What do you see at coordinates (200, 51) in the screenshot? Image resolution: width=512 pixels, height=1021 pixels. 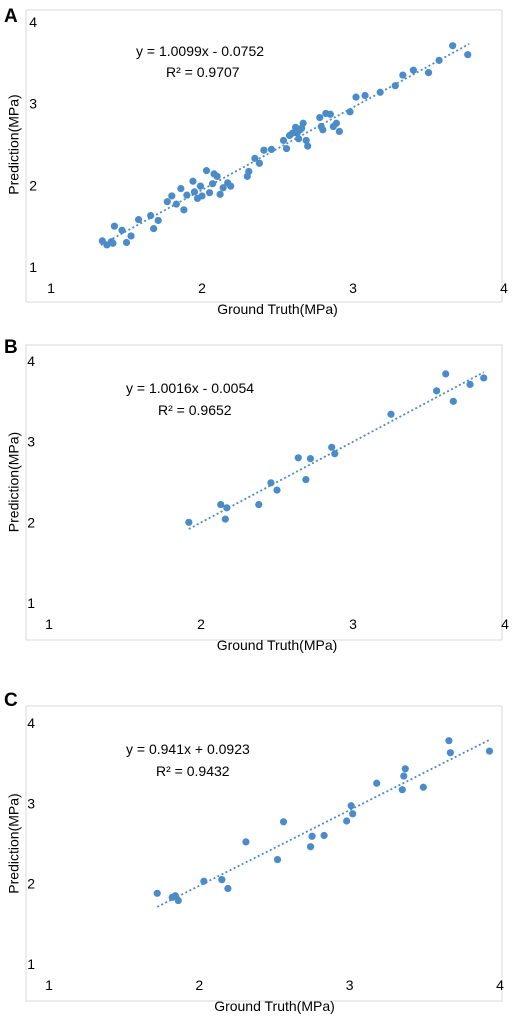 I see `trendline-equation: y = 1.0099x - 0.0752` at bounding box center [200, 51].